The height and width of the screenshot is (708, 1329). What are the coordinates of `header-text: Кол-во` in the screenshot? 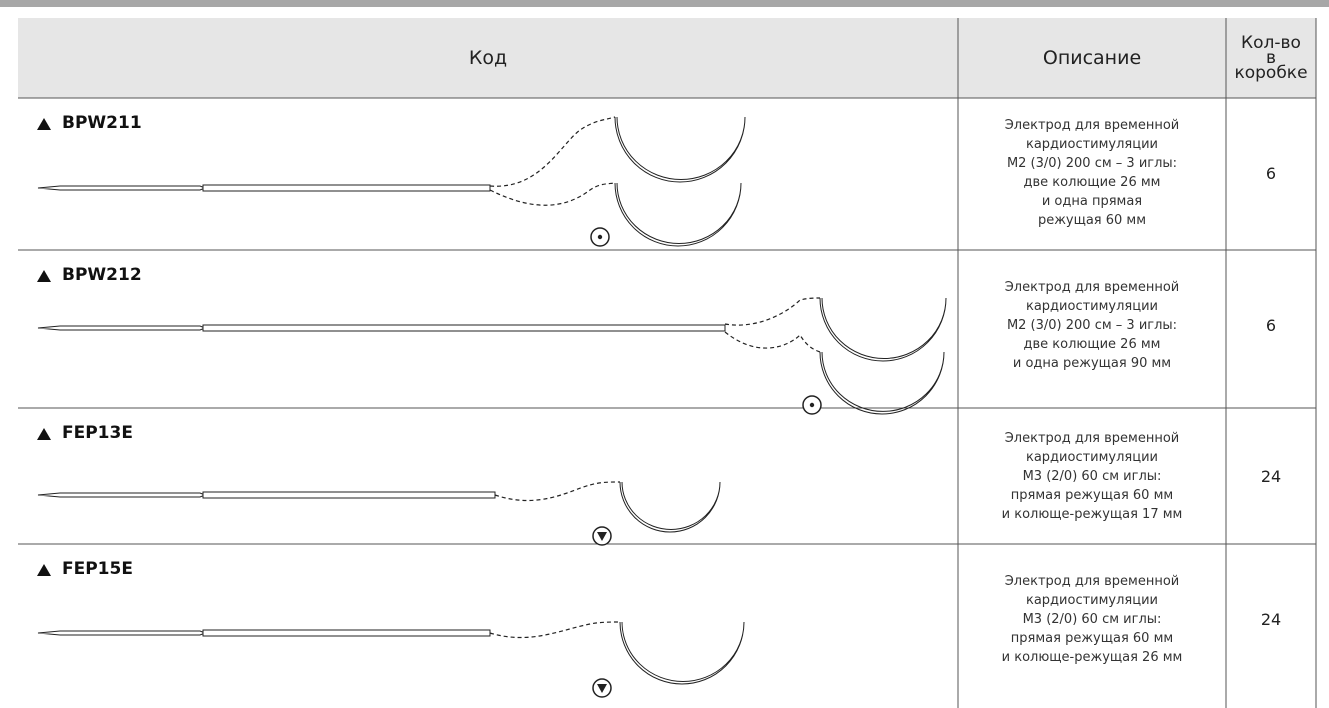 It's located at (1271, 42).